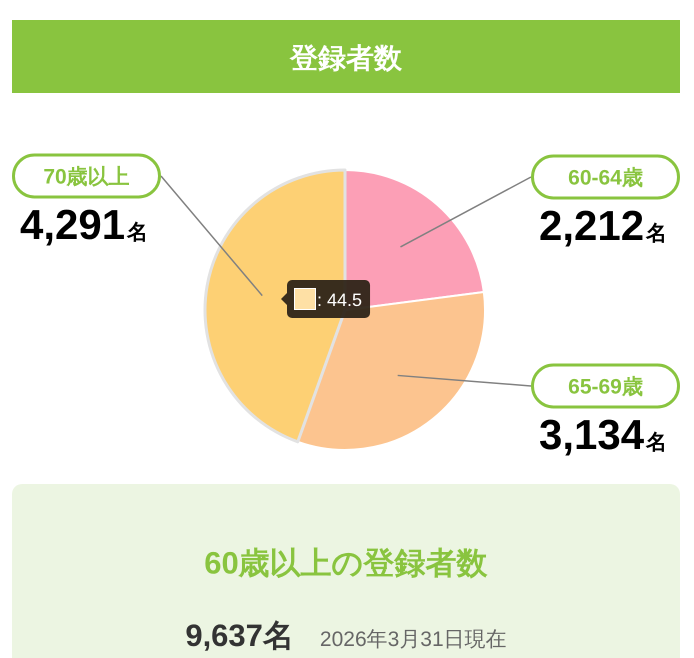 The image size is (694, 658). What do you see at coordinates (86, 177) in the screenshot?
I see `slice-label: 70歳以上` at bounding box center [86, 177].